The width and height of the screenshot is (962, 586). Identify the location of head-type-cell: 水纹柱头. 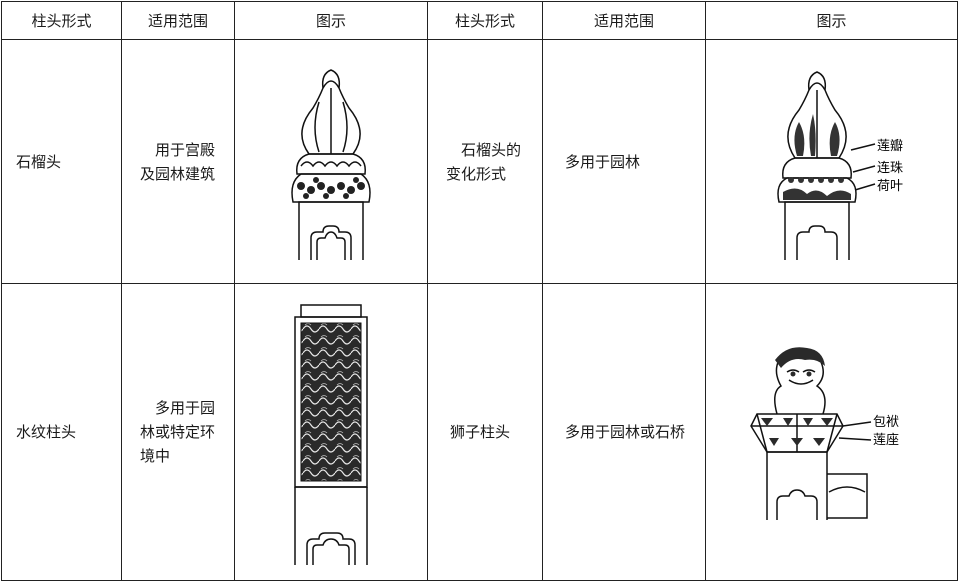
(61, 432).